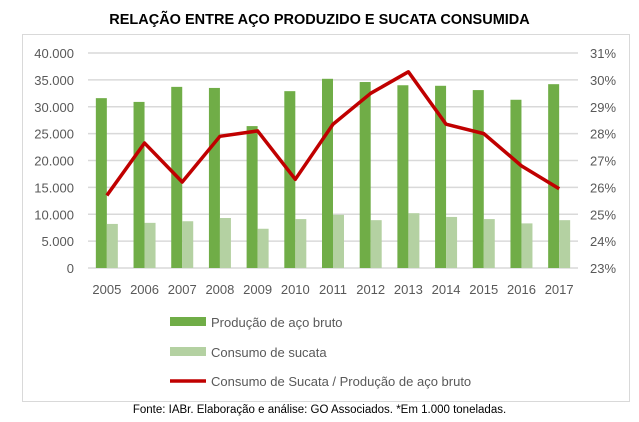 This screenshot has width=639, height=422. Describe the element at coordinates (446, 289) in the screenshot. I see `x-tick-label: 2014` at that location.